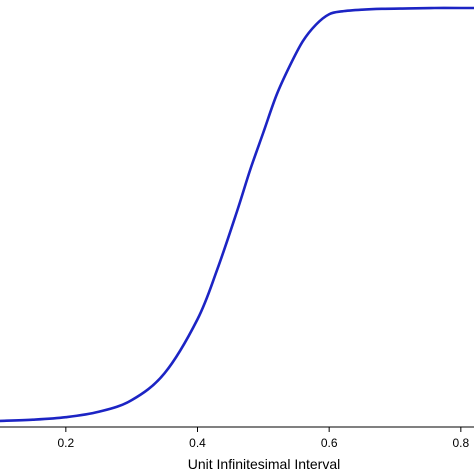  Describe the element at coordinates (460, 443) in the screenshot. I see `x-tick-label: 0.8` at that location.